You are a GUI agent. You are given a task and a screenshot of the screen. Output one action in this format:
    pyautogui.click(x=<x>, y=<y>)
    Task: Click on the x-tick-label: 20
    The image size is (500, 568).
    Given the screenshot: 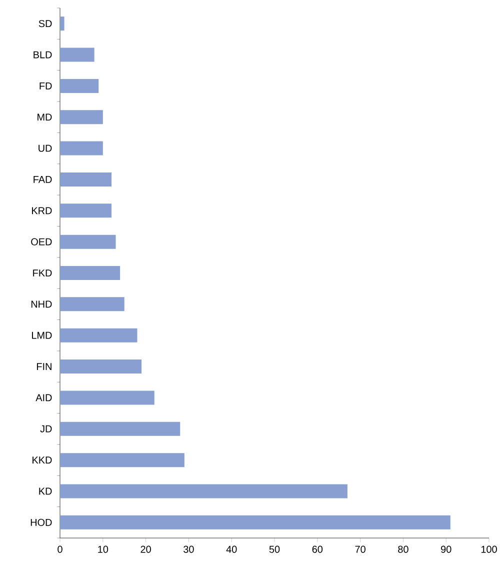 What is the action you would take?
    pyautogui.click(x=145, y=549)
    